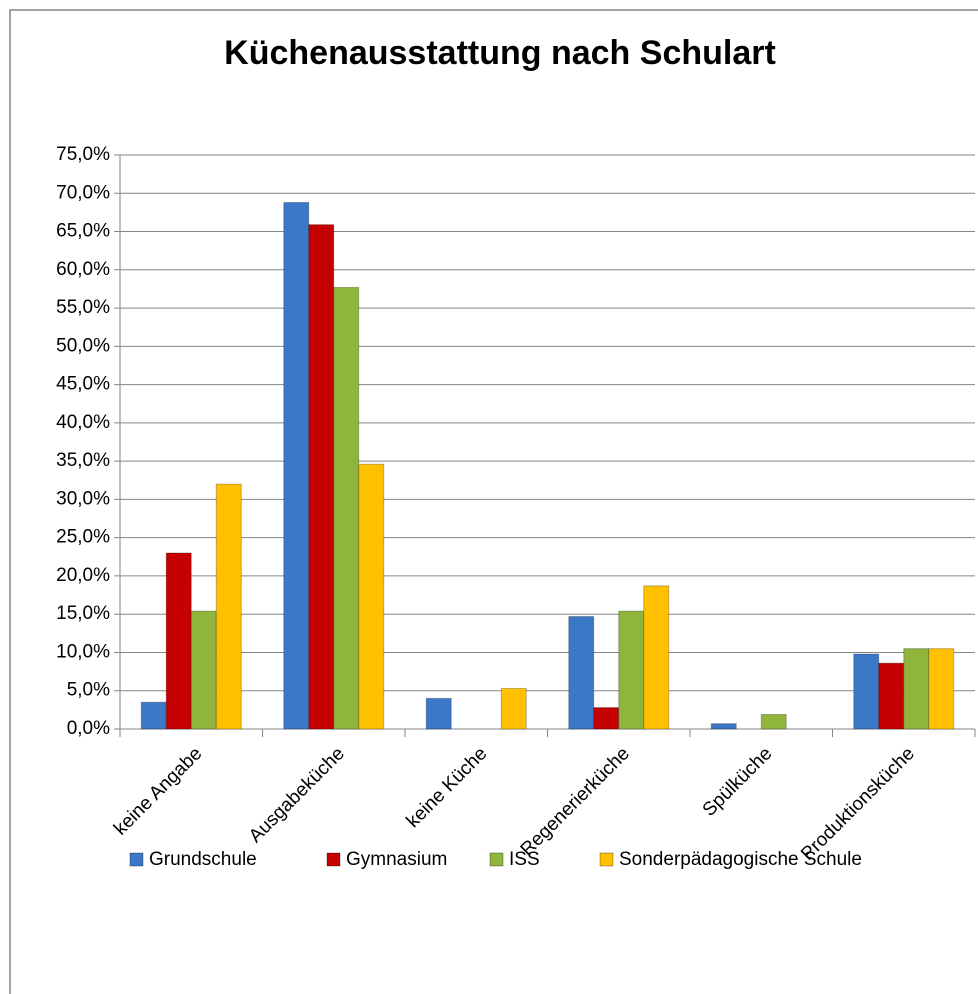  Describe the element at coordinates (83, 269) in the screenshot. I see `y-tick-label: 60,0%` at that location.